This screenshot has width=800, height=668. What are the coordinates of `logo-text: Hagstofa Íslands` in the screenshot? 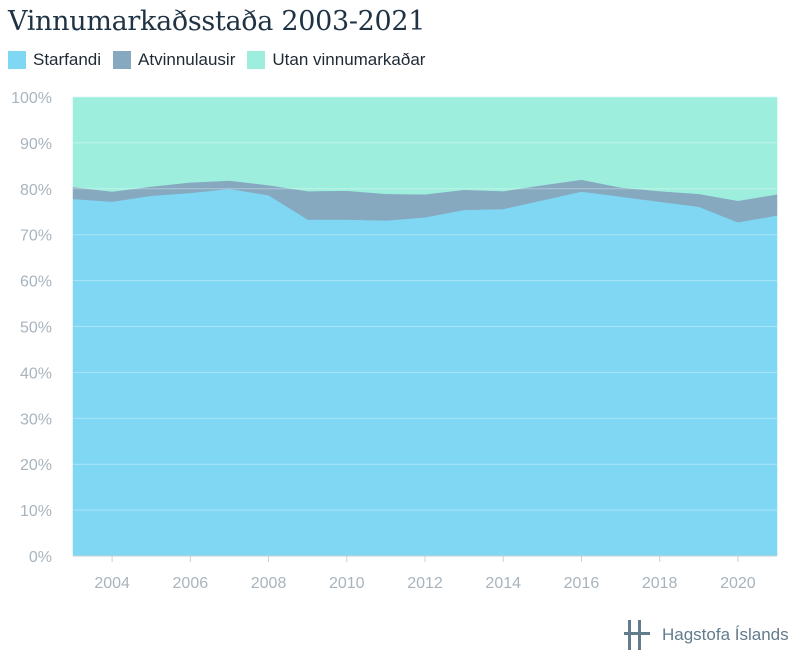 It's located at (725, 634).